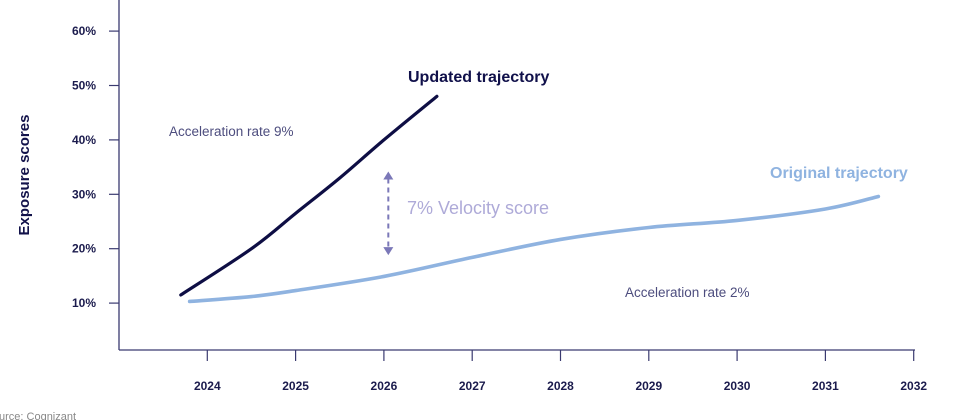 The height and width of the screenshot is (420, 960). I want to click on x-tick-label: 2026, so click(384, 386).